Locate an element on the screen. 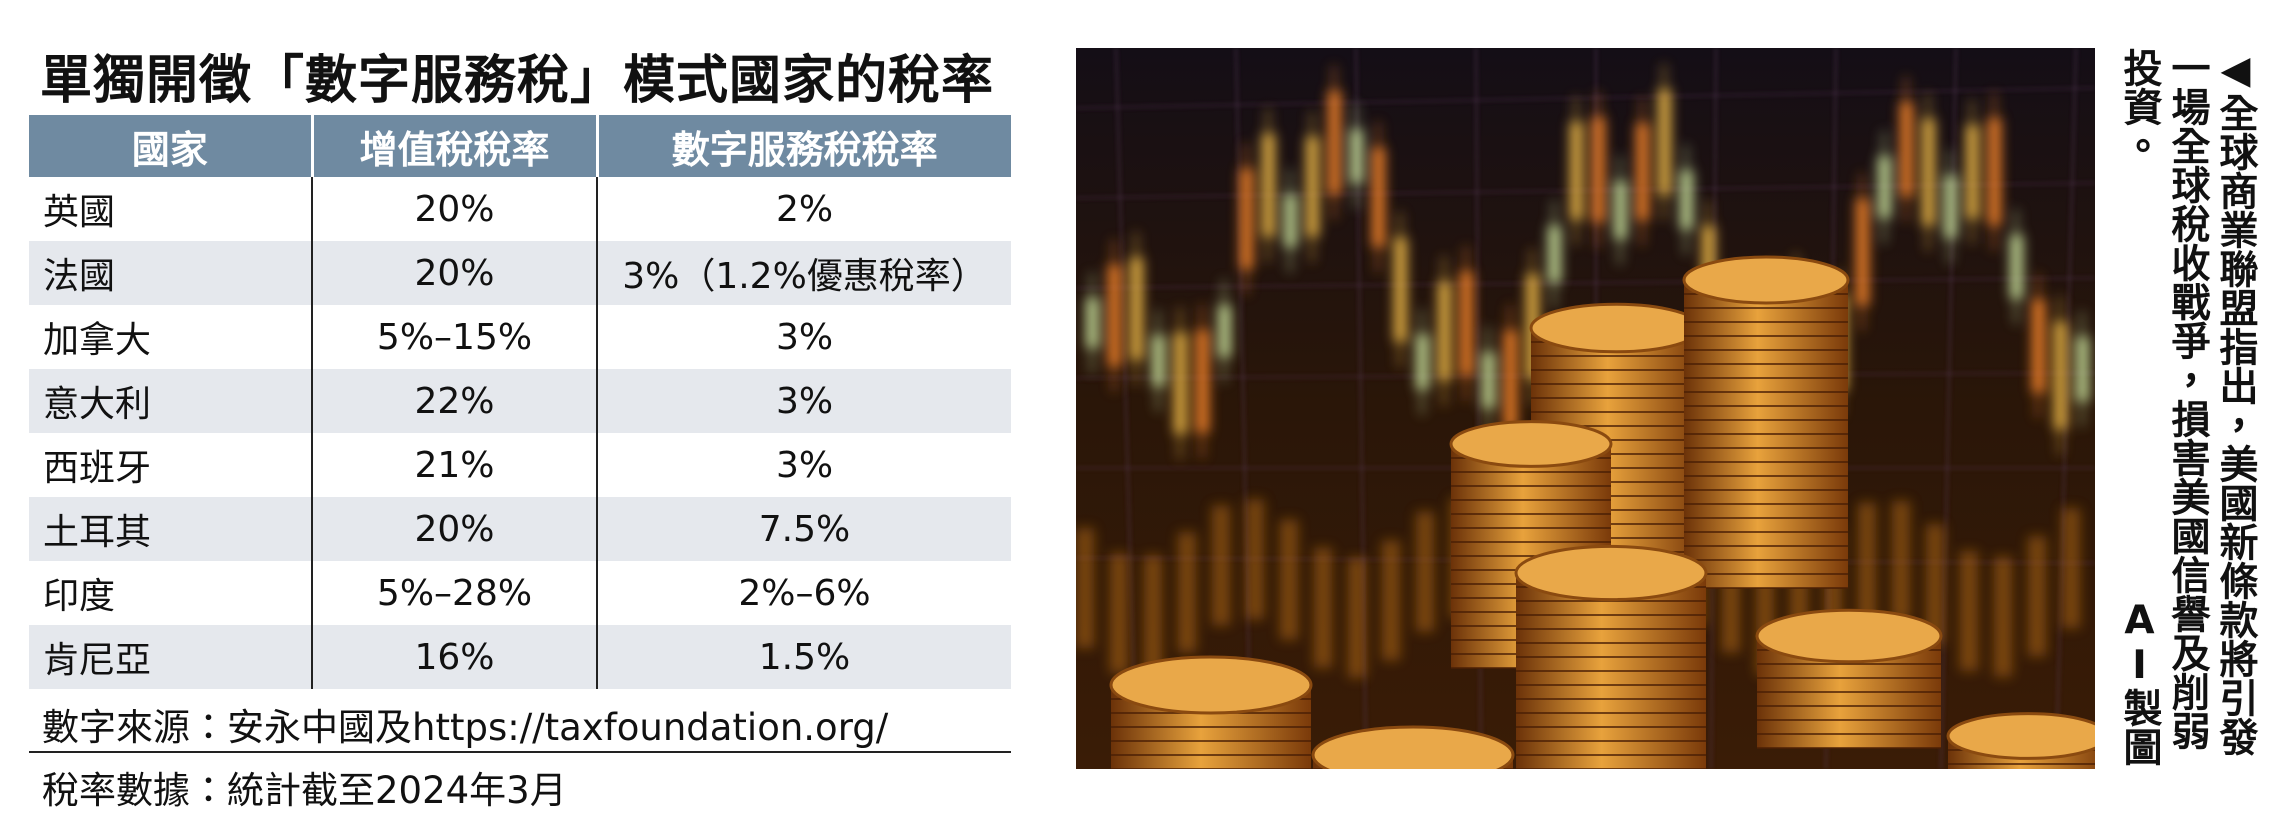 The width and height of the screenshot is (2282, 828). table-row: 英國 20% 2% is located at coordinates (520, 209).